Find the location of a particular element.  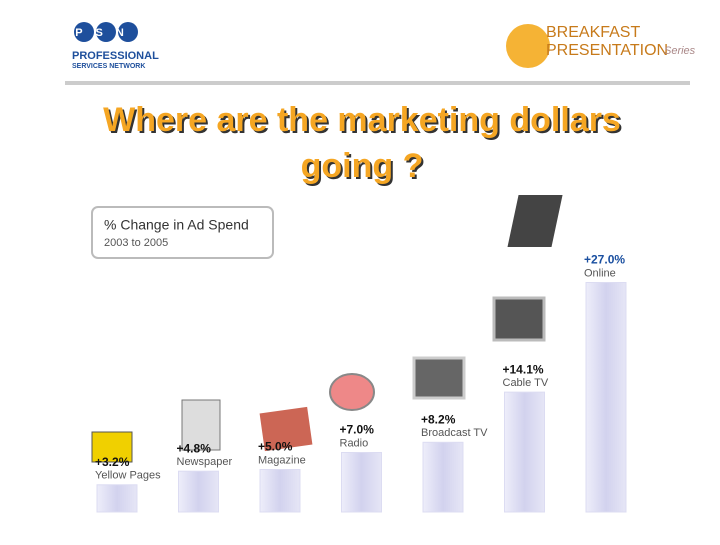

category-label: Radio is located at coordinates (354, 443).